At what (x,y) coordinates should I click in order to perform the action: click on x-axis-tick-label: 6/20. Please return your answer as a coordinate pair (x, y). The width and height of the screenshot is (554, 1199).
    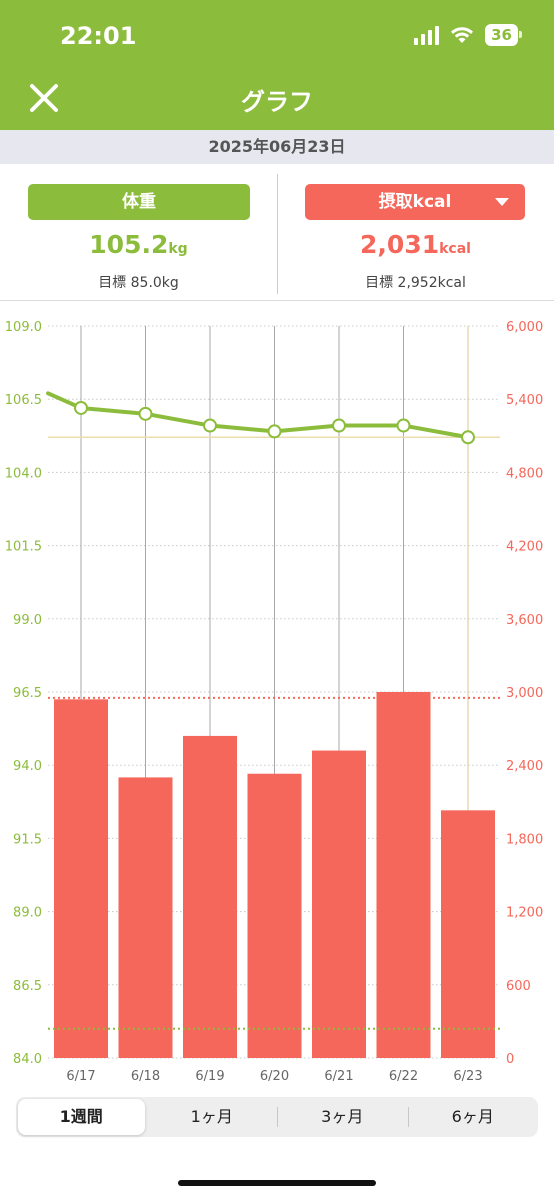
    Looking at the image, I should click on (274, 1076).